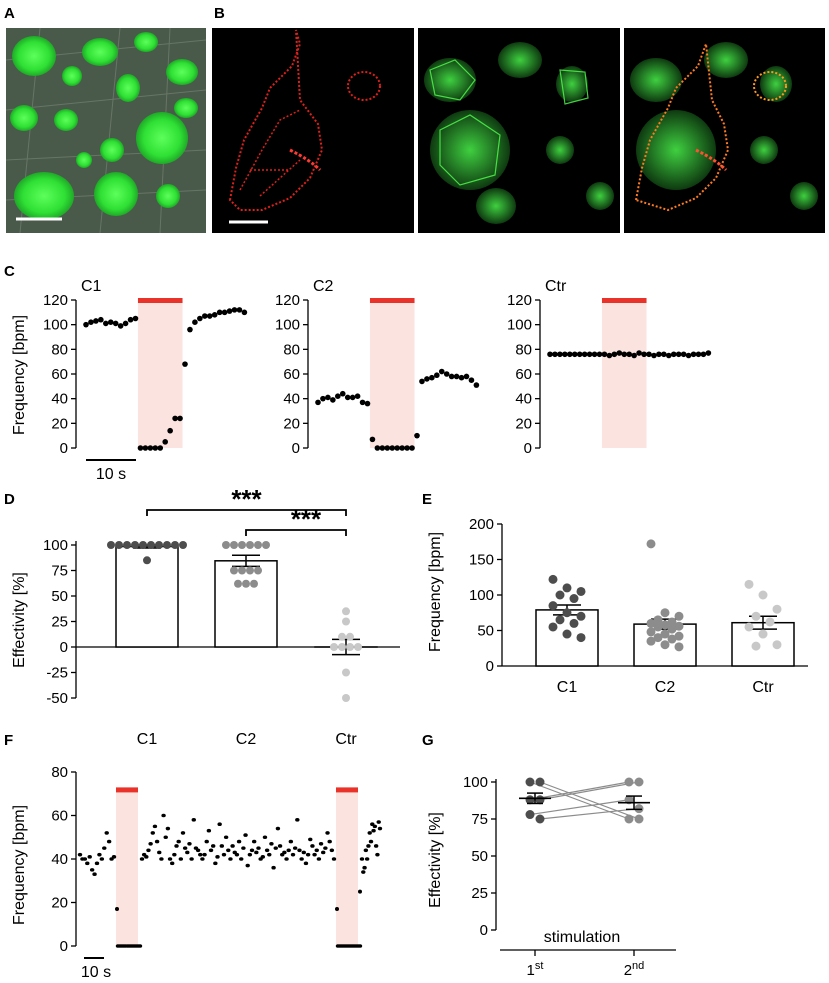 This screenshot has height=983, width=829. Describe the element at coordinates (582, 937) in the screenshot. I see `panel-g-xlabel: stimulation` at that location.